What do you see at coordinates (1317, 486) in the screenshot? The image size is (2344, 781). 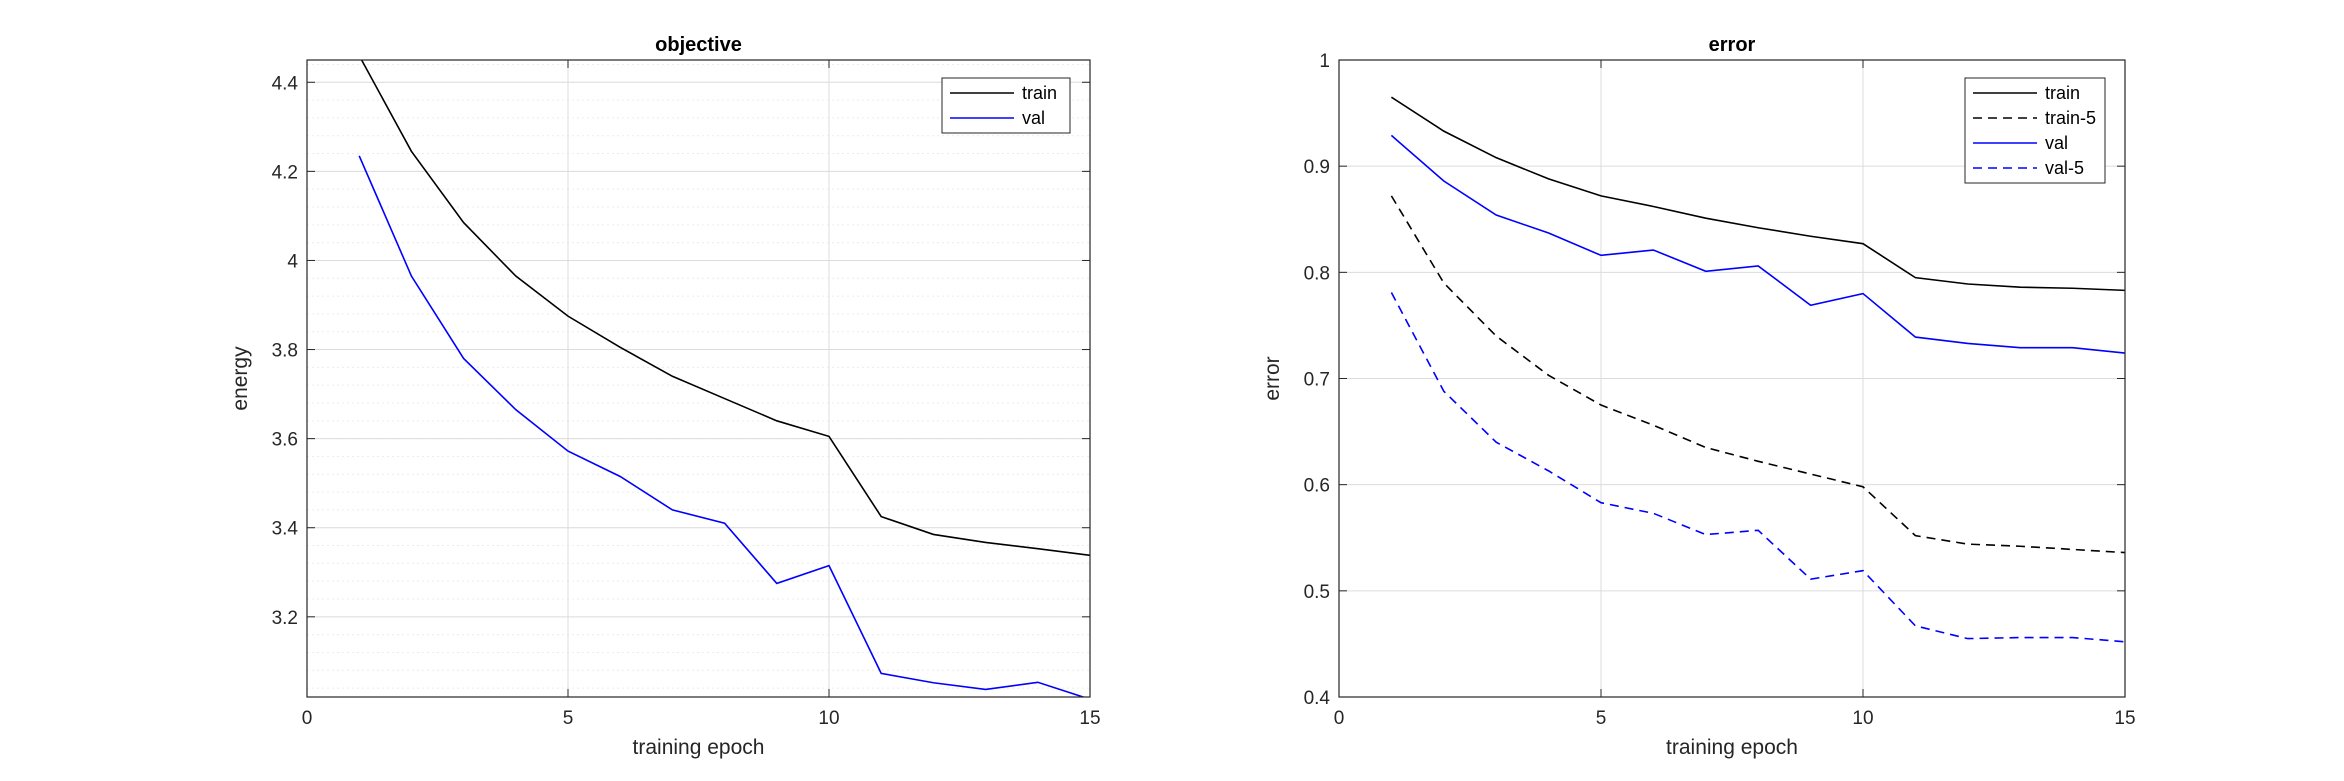 I see `y-tick-label: 0.6` at bounding box center [1317, 486].